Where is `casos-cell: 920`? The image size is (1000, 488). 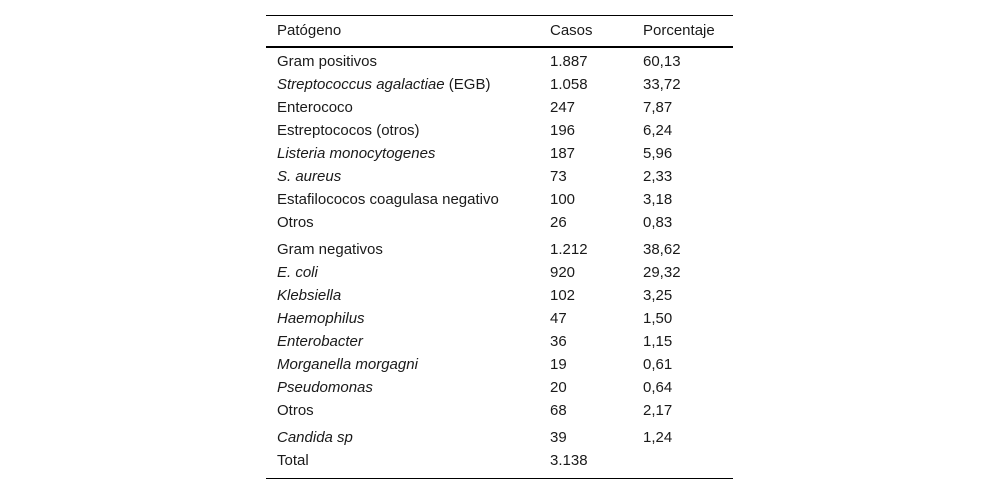 casos-cell: 920 is located at coordinates (563, 272).